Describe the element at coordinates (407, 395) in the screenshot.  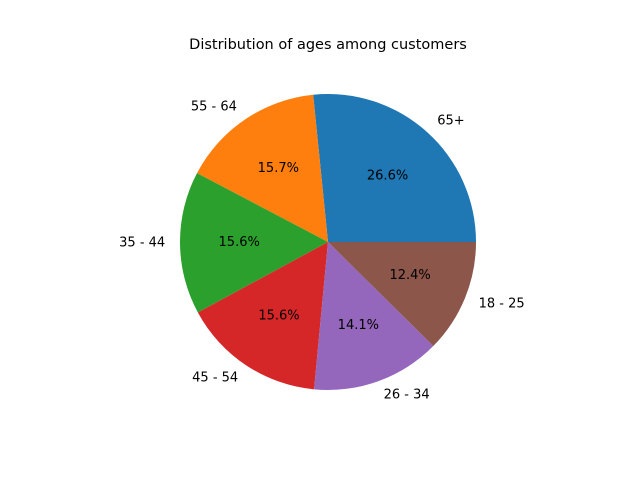
I see `slice-label-4: 26 - 34` at that location.